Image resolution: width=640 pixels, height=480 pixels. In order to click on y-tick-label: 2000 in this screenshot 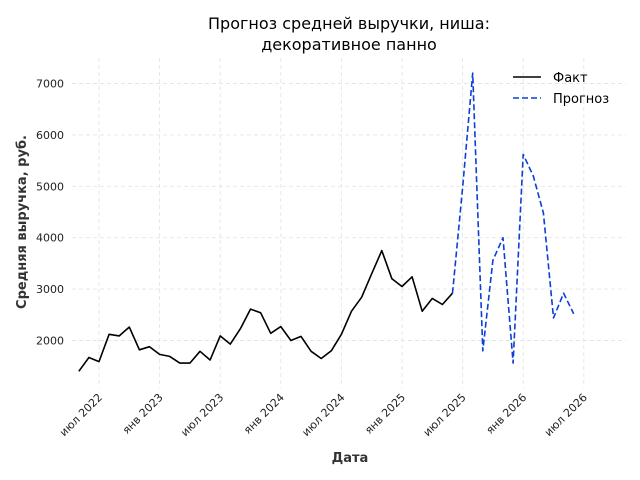, I will do `click(50, 341)`.